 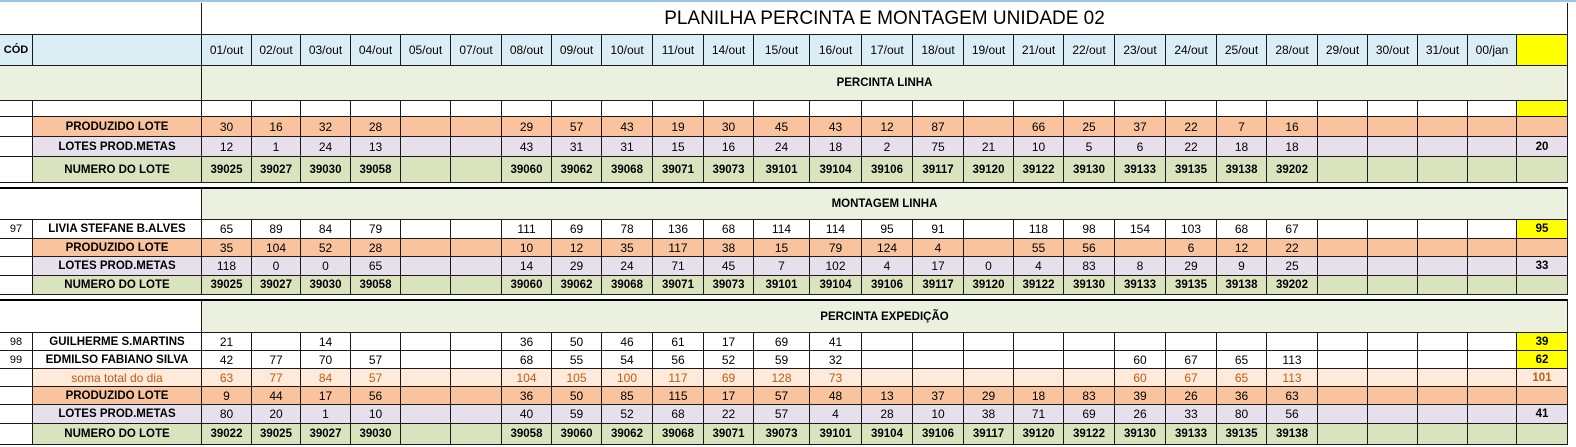 I want to click on data-cell: 39058, so click(x=527, y=434).